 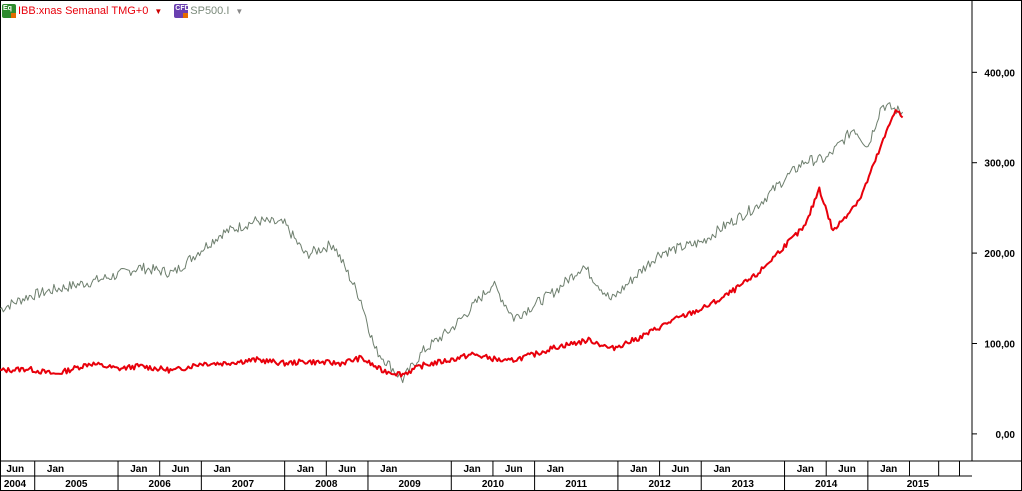 I want to click on legend-label-sp500: SP500.I, so click(x=210, y=11).